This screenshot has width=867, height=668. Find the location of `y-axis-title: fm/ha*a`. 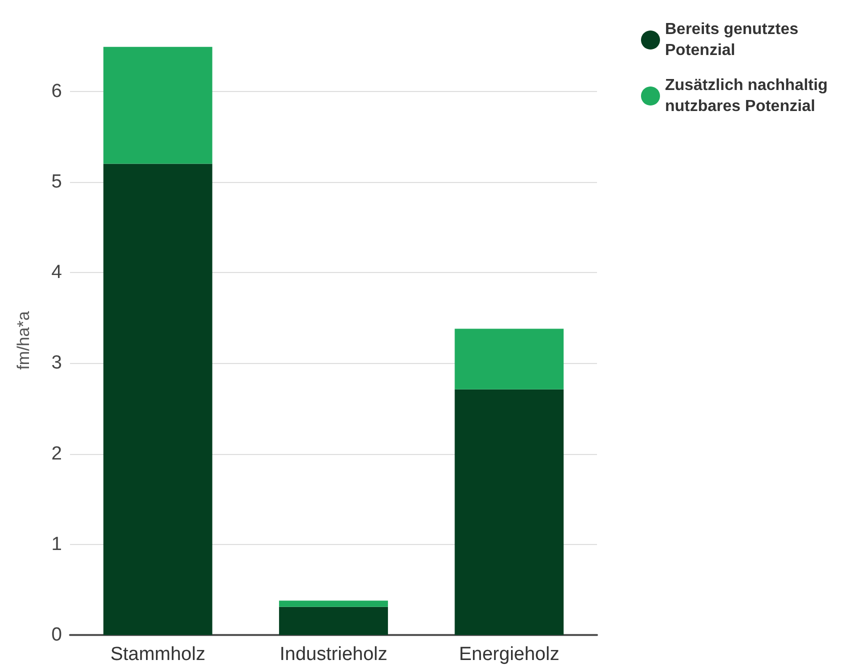

y-axis-title: fm/ha*a is located at coordinates (23, 340).